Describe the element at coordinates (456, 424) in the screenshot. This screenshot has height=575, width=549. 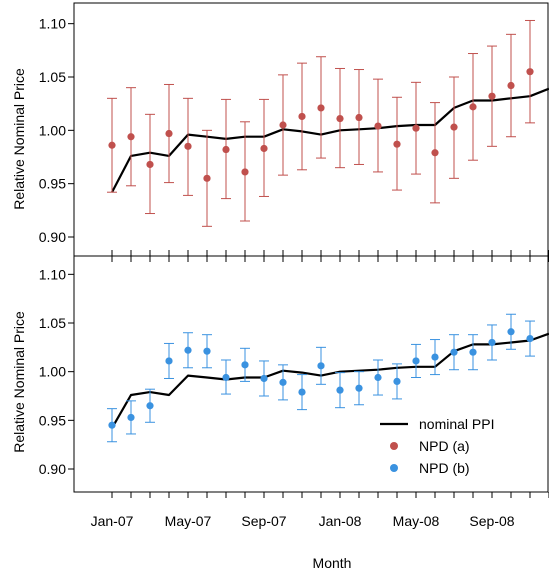
I see `legend-label: nominal PPI` at that location.